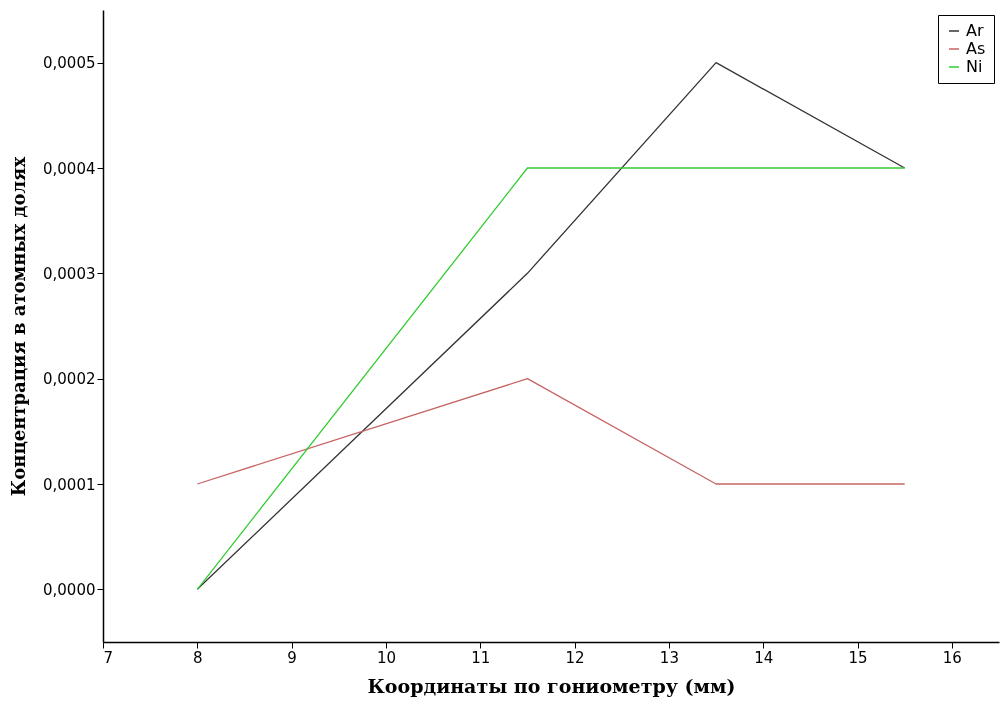 The width and height of the screenshot is (1004, 706). What do you see at coordinates (481, 657) in the screenshot?
I see `x-tick-label: 11` at bounding box center [481, 657].